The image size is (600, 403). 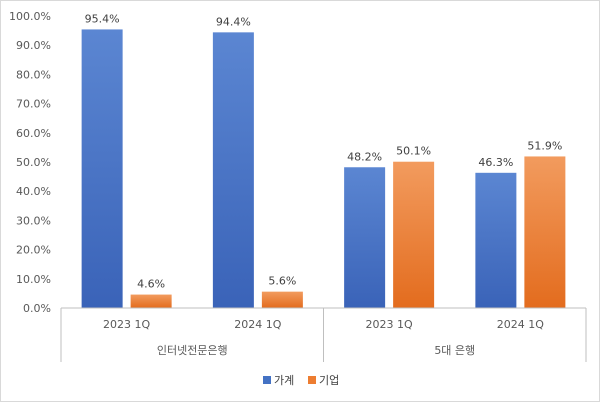 I want to click on data-label: 46.3%, so click(x=495, y=162).